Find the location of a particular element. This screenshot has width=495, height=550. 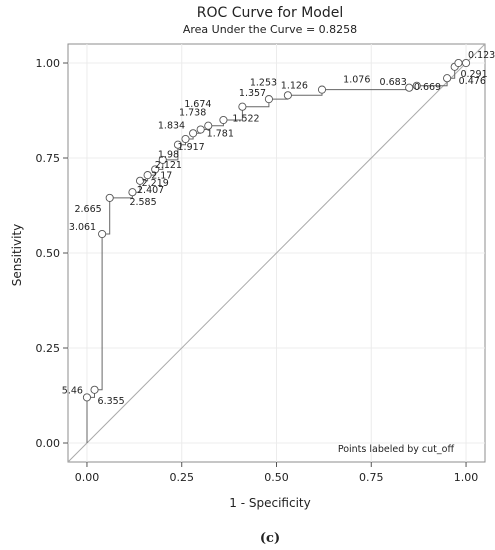

x-tick-label: 0.25 is located at coordinates (181, 477).